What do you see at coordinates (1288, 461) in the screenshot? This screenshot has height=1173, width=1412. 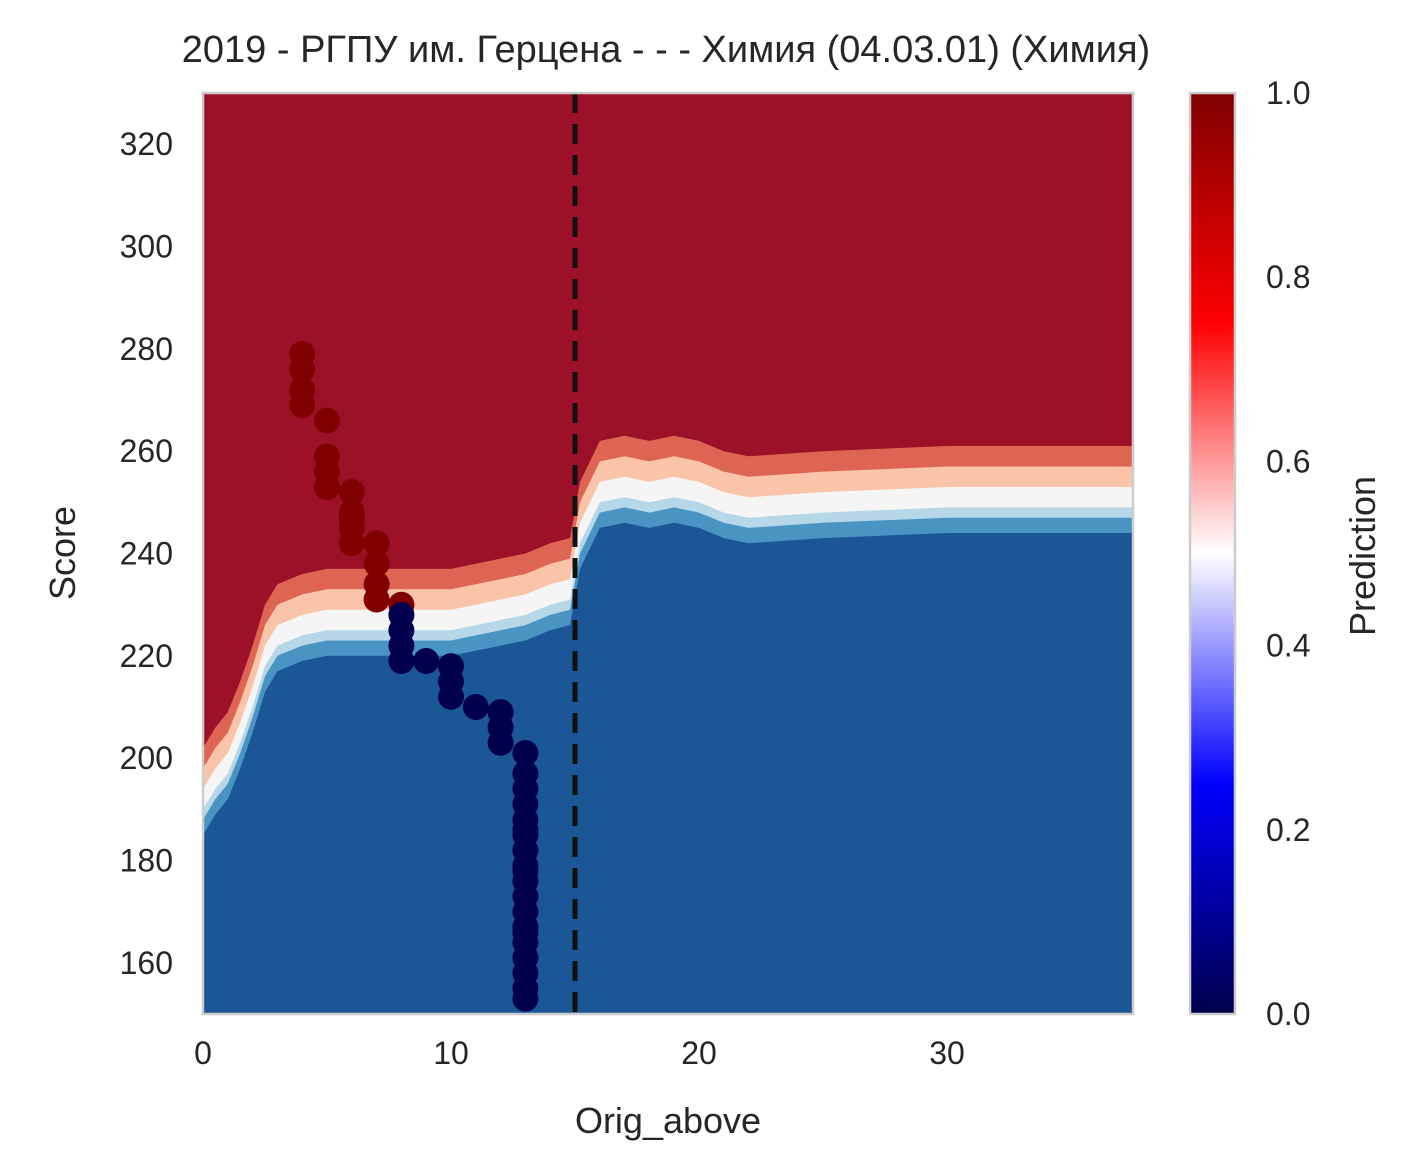 I see `colorbar-tick-label: 0.6` at bounding box center [1288, 461].